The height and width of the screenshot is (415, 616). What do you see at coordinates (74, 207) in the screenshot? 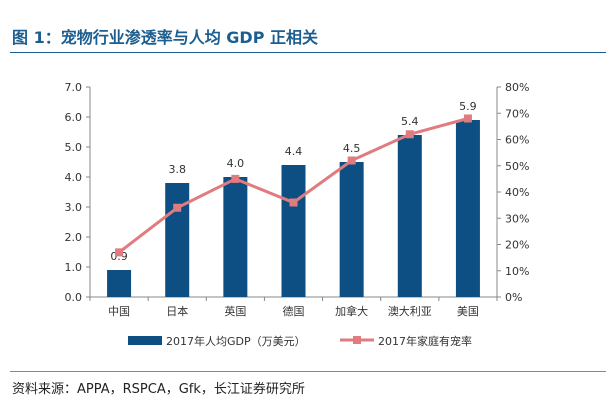
I see `left-tick-label: 3.0` at bounding box center [74, 207].